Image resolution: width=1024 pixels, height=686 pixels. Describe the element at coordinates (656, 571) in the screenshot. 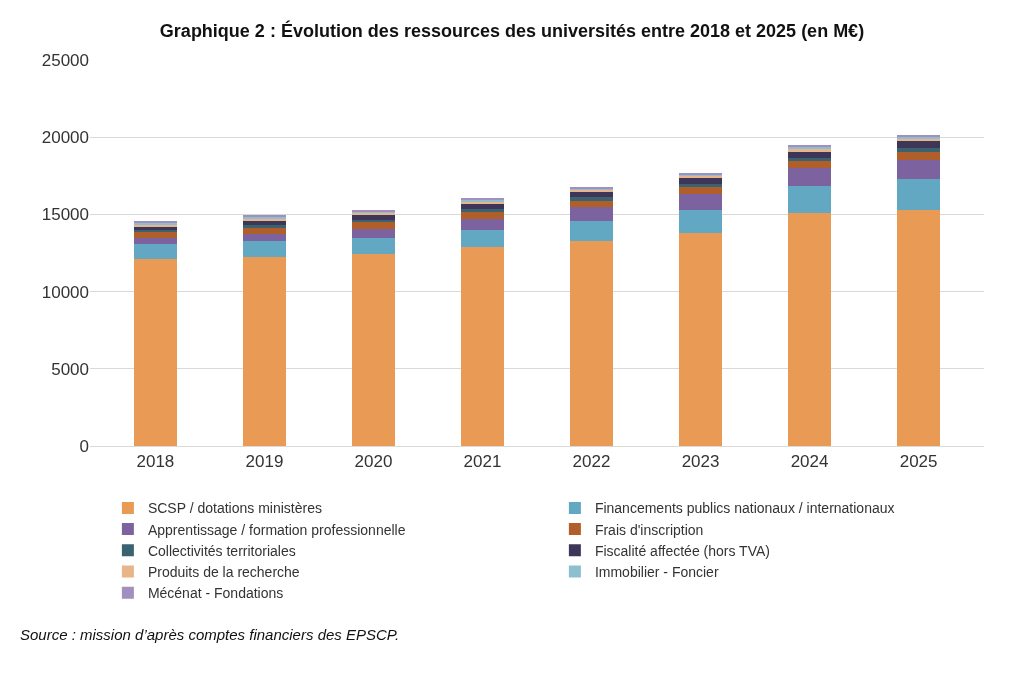

I see `legend-label: Immobilier - Foncier` at that location.